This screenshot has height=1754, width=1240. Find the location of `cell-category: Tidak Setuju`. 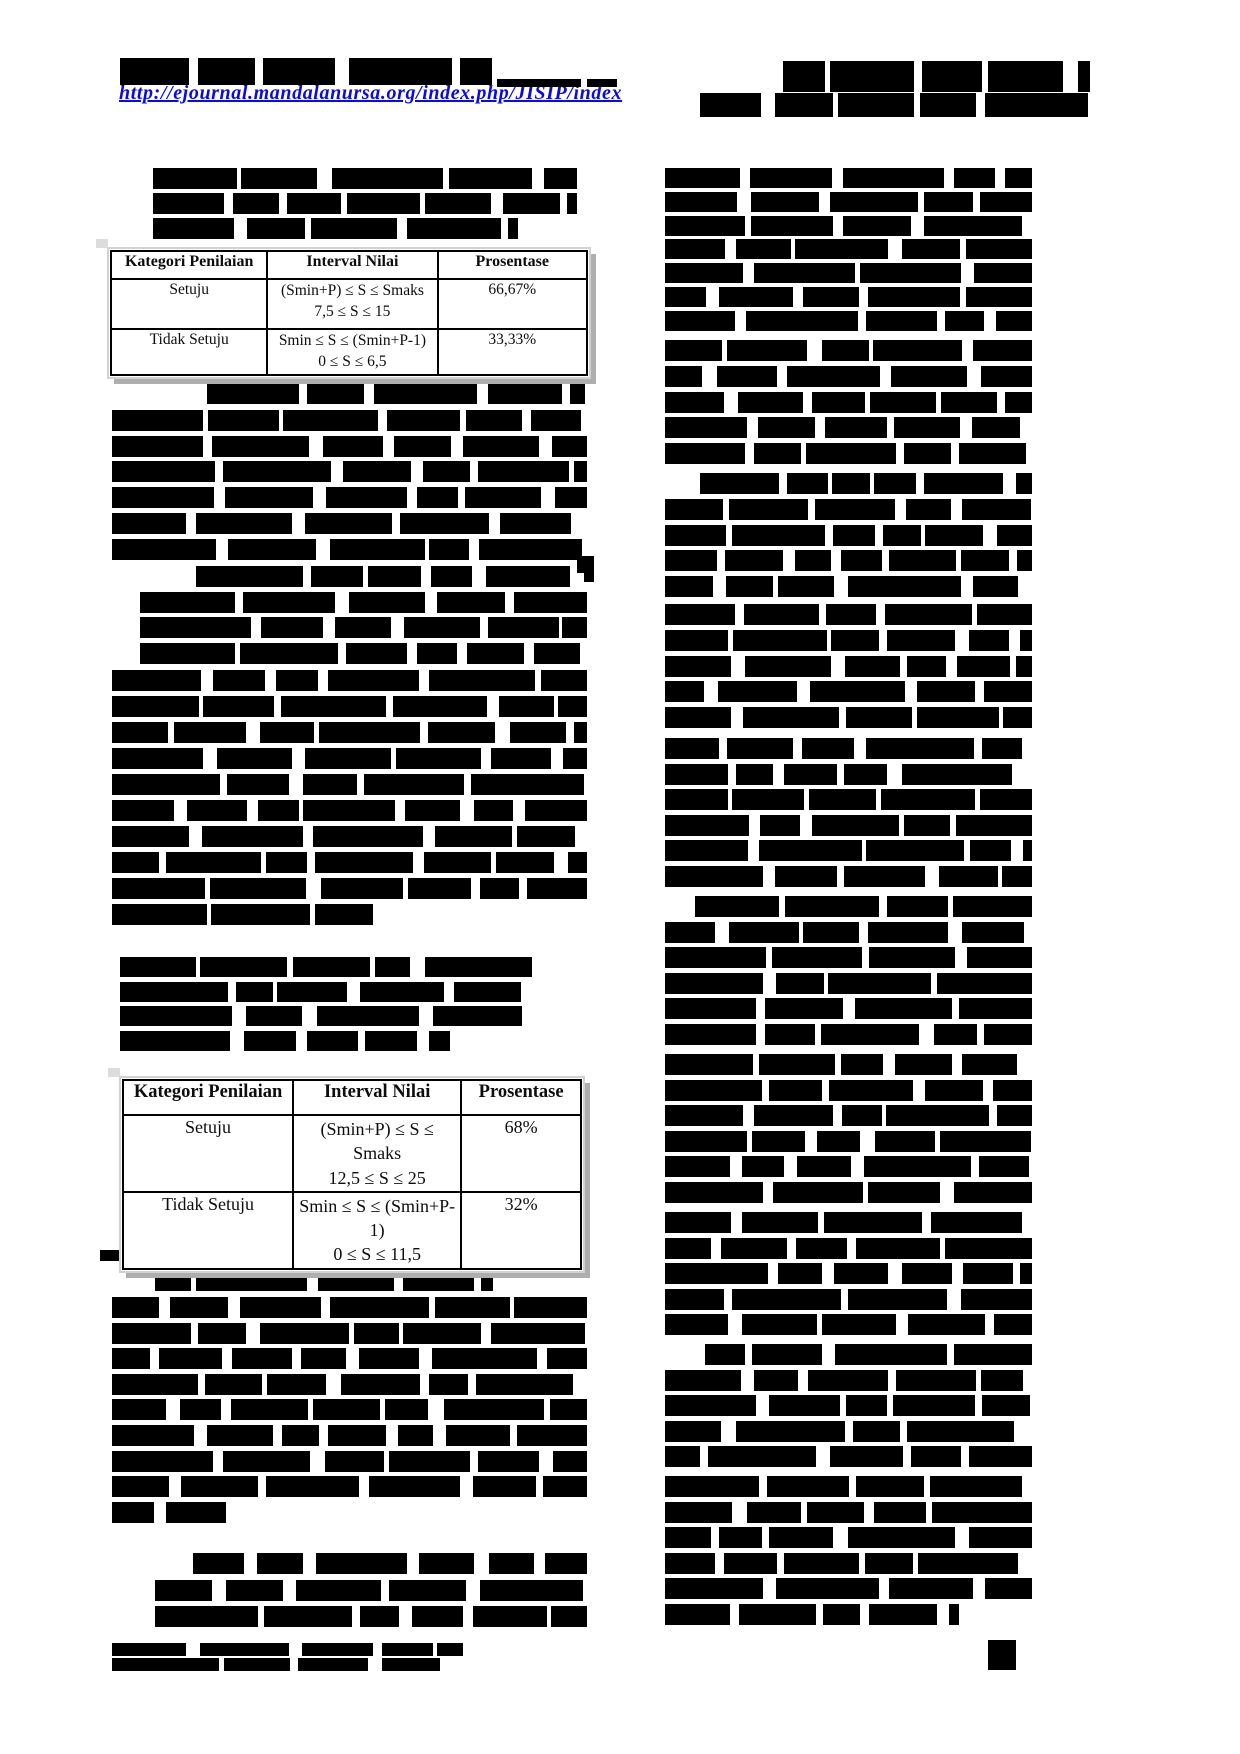

cell-category: Tidak Setuju is located at coordinates (189, 352).